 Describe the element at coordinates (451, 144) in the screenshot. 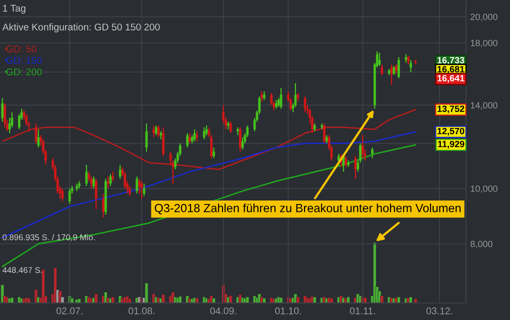

I see `annotation: 11,929` at that location.